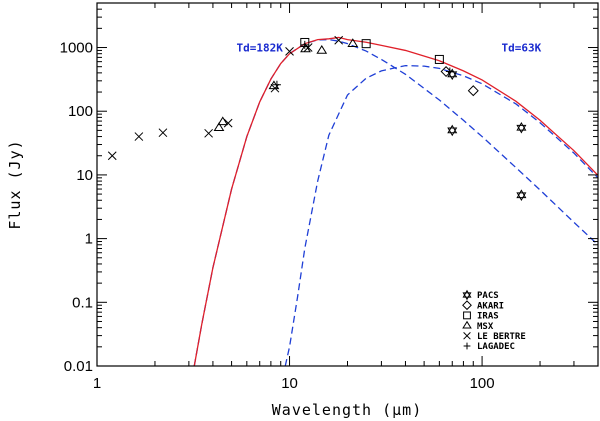  Describe the element at coordinates (78, 366) in the screenshot. I see `y-tick-label: 0.01` at that location.